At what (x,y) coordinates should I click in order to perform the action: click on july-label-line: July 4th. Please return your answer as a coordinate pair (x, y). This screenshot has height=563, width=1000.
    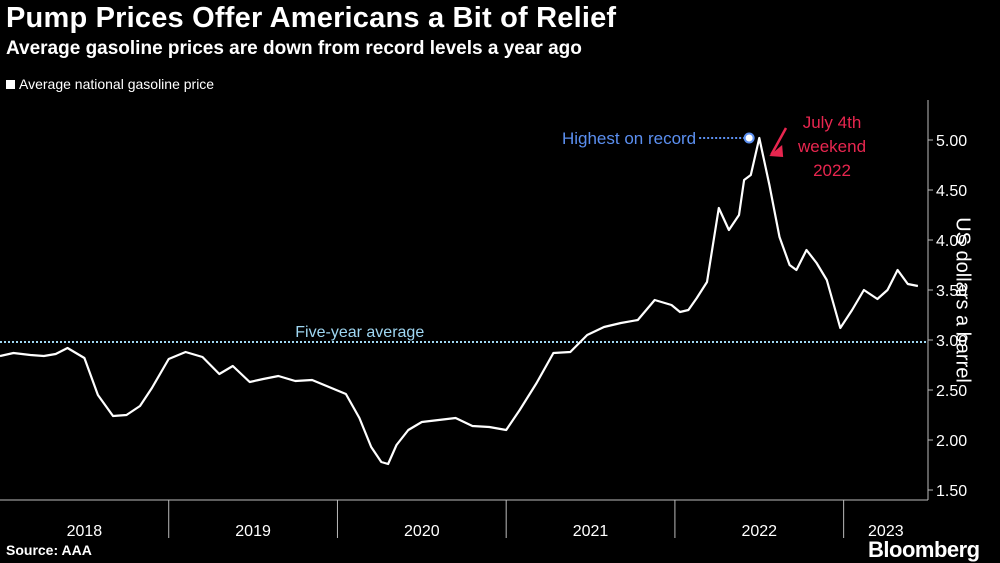
    Looking at the image, I should click on (832, 122).